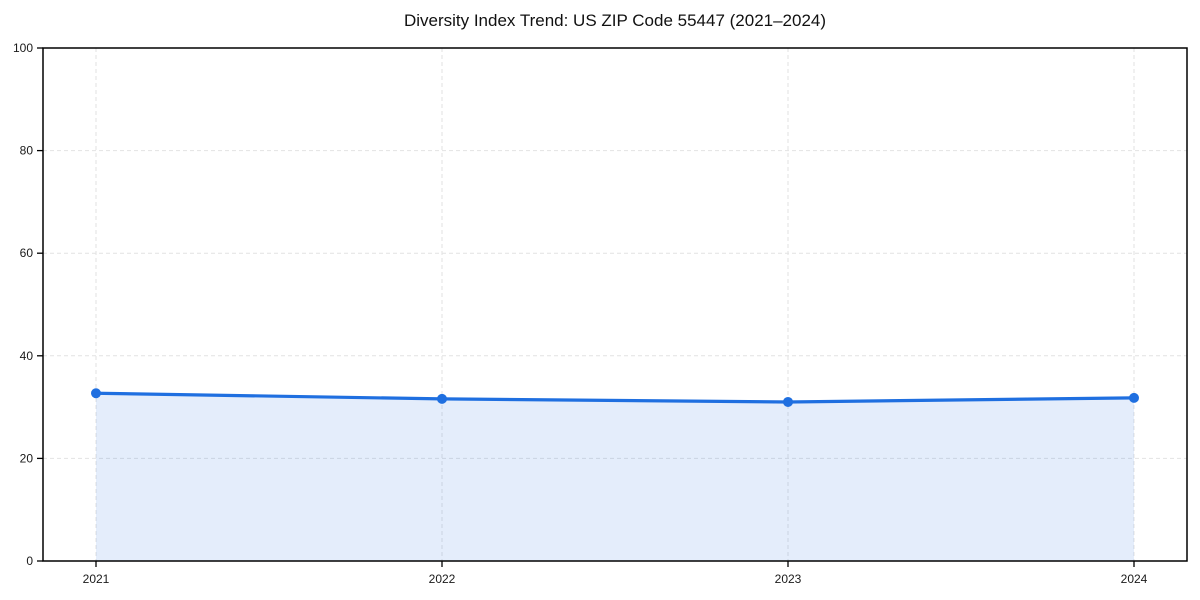  What do you see at coordinates (788, 579) in the screenshot?
I see `x-tick-label: 2023` at bounding box center [788, 579].